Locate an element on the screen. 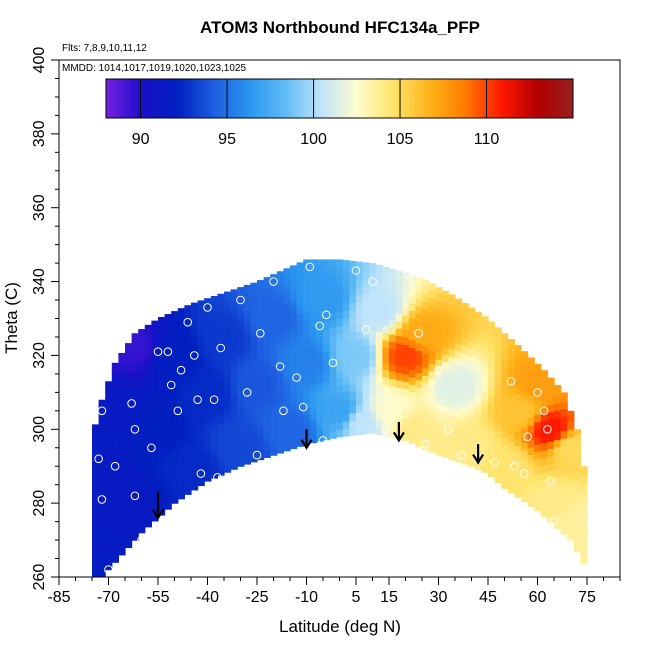 The width and height of the screenshot is (650, 650). y-tick-label: 380 is located at coordinates (39, 133).